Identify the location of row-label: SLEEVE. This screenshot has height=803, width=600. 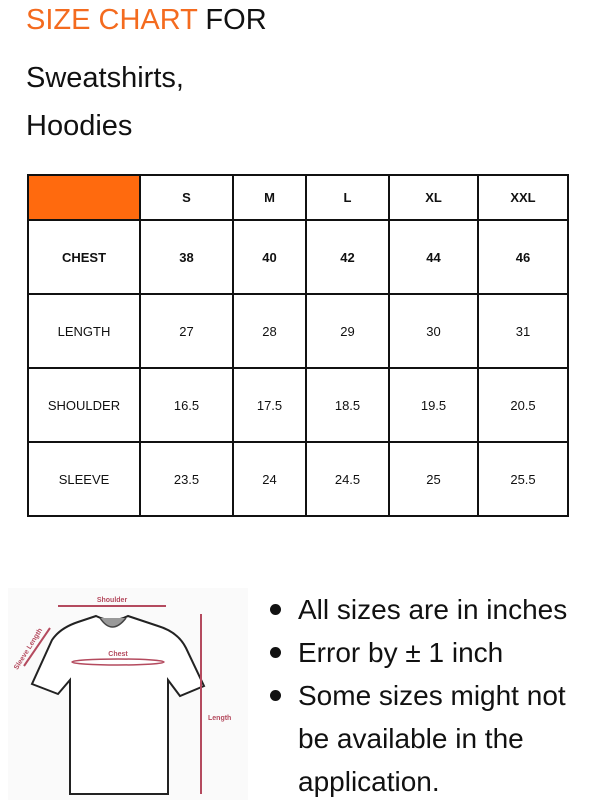
(84, 479).